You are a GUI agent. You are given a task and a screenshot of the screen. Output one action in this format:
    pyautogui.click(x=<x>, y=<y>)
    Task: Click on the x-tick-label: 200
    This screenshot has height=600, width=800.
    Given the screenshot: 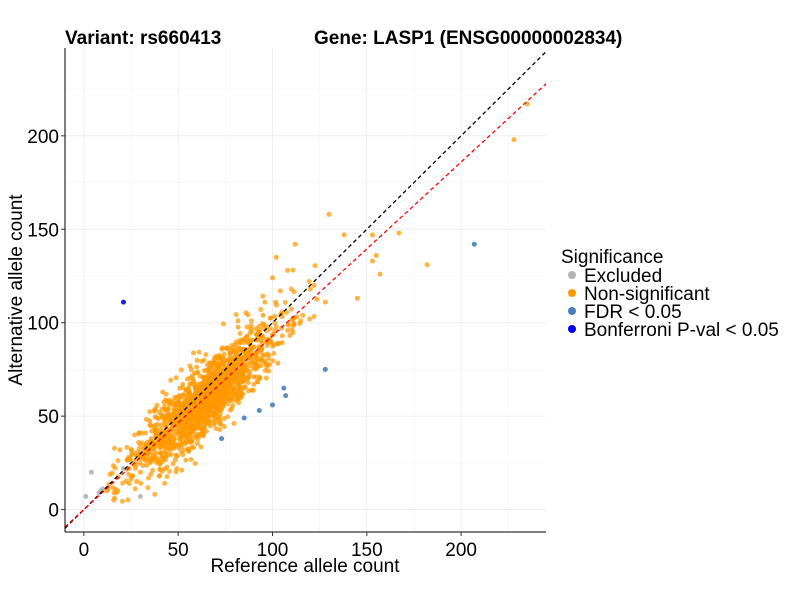 What is the action you would take?
    pyautogui.click(x=461, y=550)
    